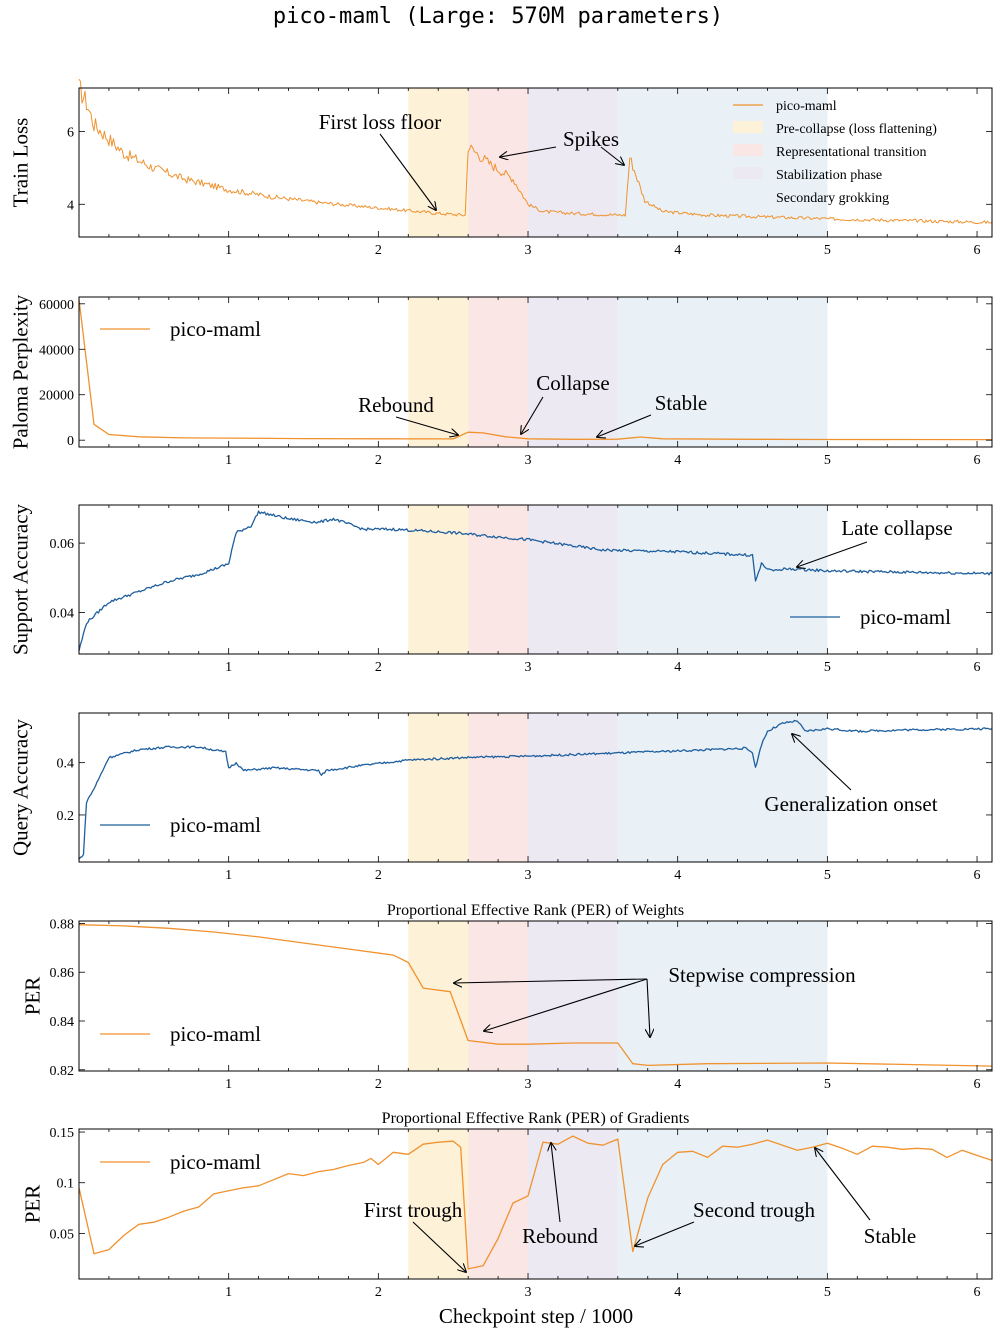  I want to click on annotation-text: Late collapse, so click(896, 528).